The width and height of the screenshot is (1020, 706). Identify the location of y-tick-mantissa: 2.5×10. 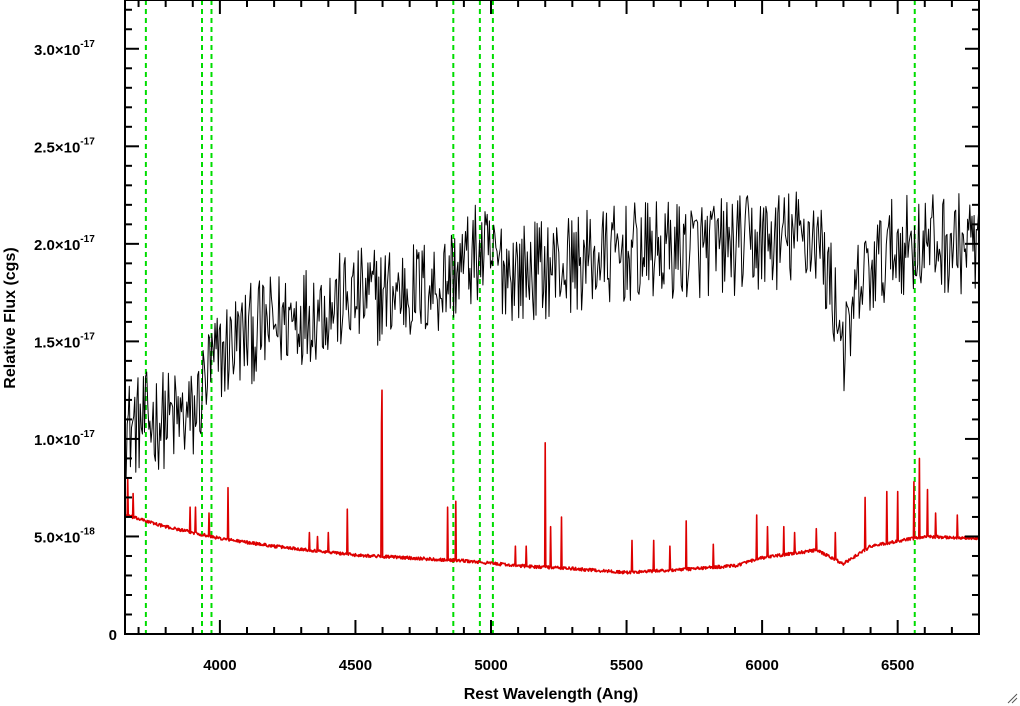
(57, 147).